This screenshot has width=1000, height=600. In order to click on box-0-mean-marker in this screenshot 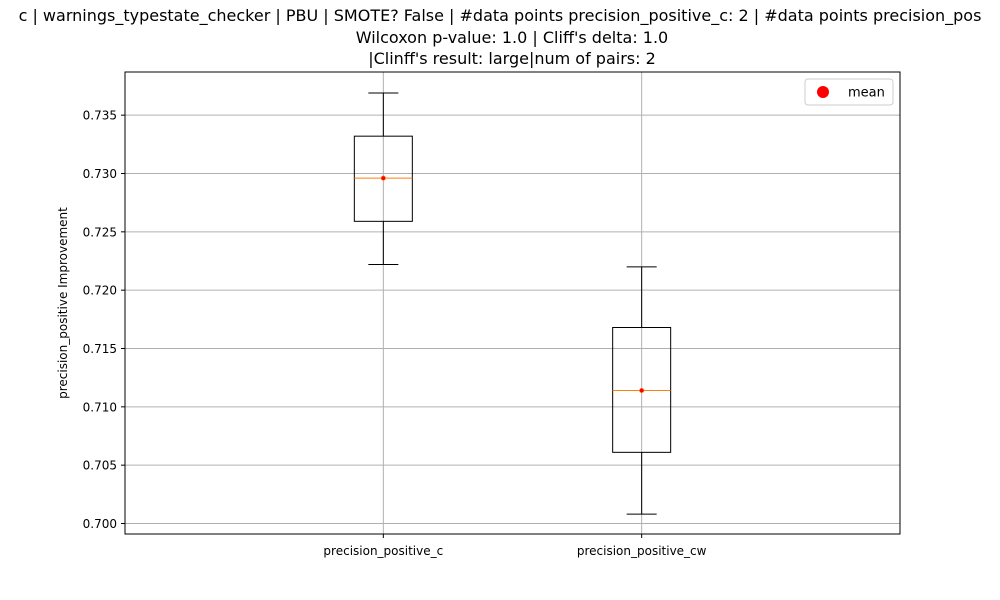, I will do `click(383, 178)`.